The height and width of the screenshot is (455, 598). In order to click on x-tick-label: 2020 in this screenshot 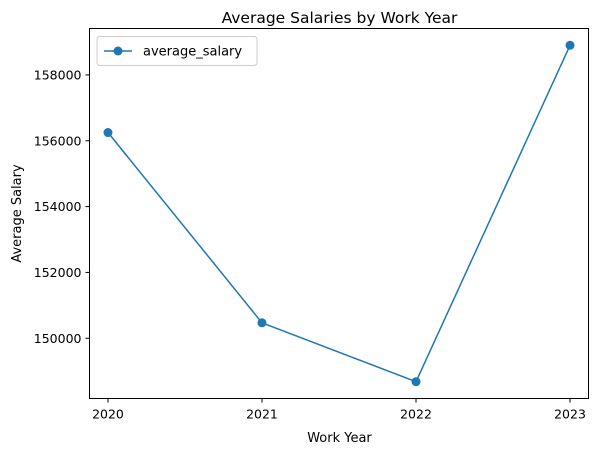, I will do `click(108, 414)`.